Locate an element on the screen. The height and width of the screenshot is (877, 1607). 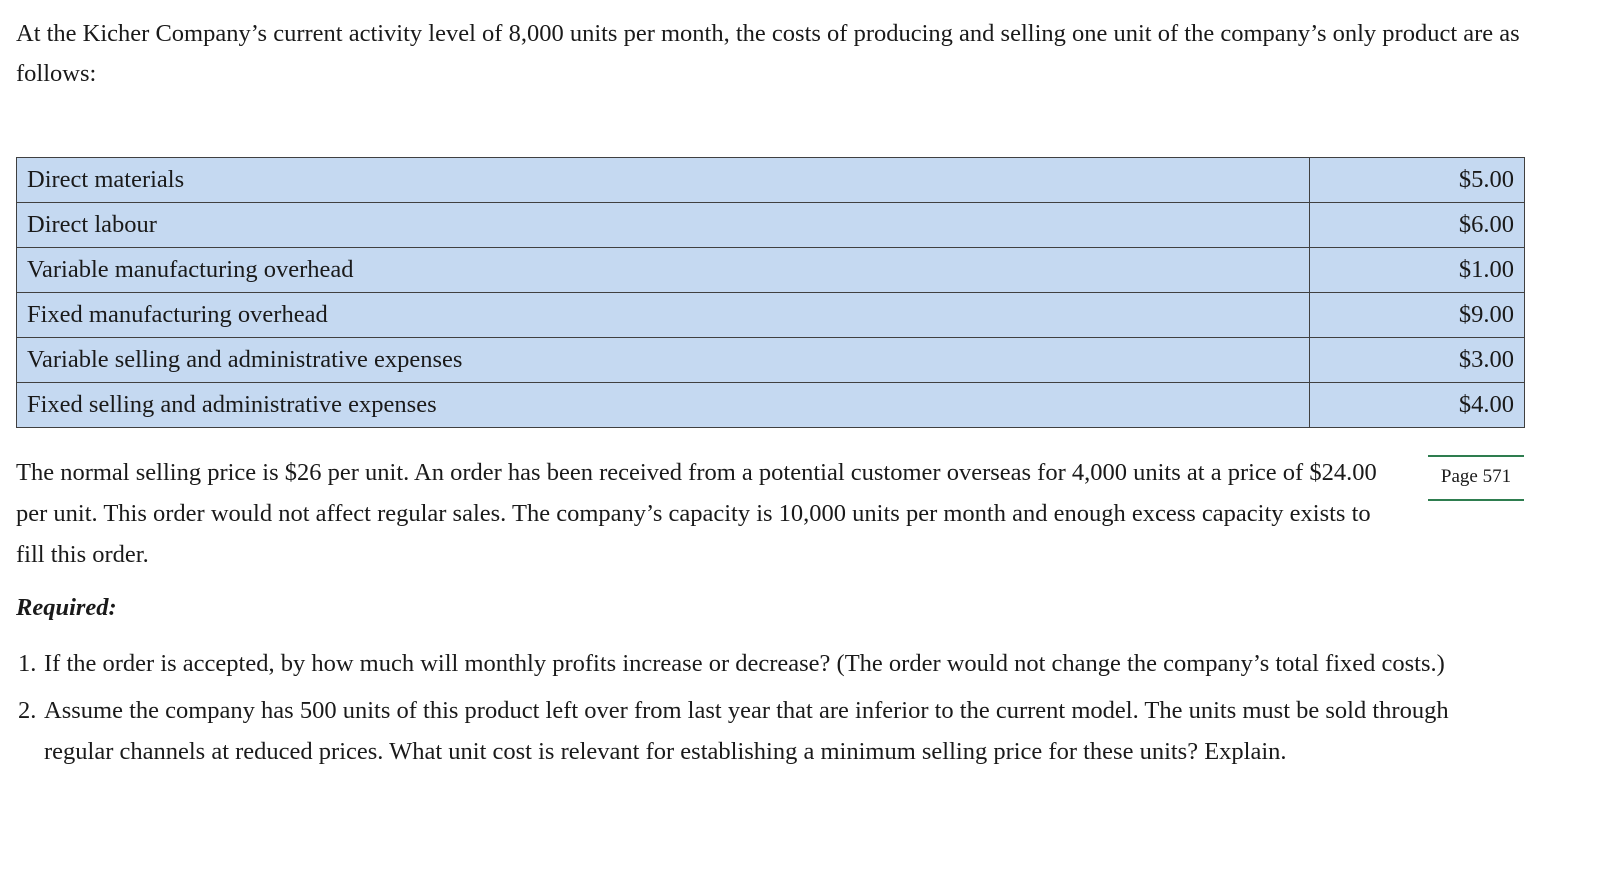
question-number: 1. is located at coordinates (27, 663).